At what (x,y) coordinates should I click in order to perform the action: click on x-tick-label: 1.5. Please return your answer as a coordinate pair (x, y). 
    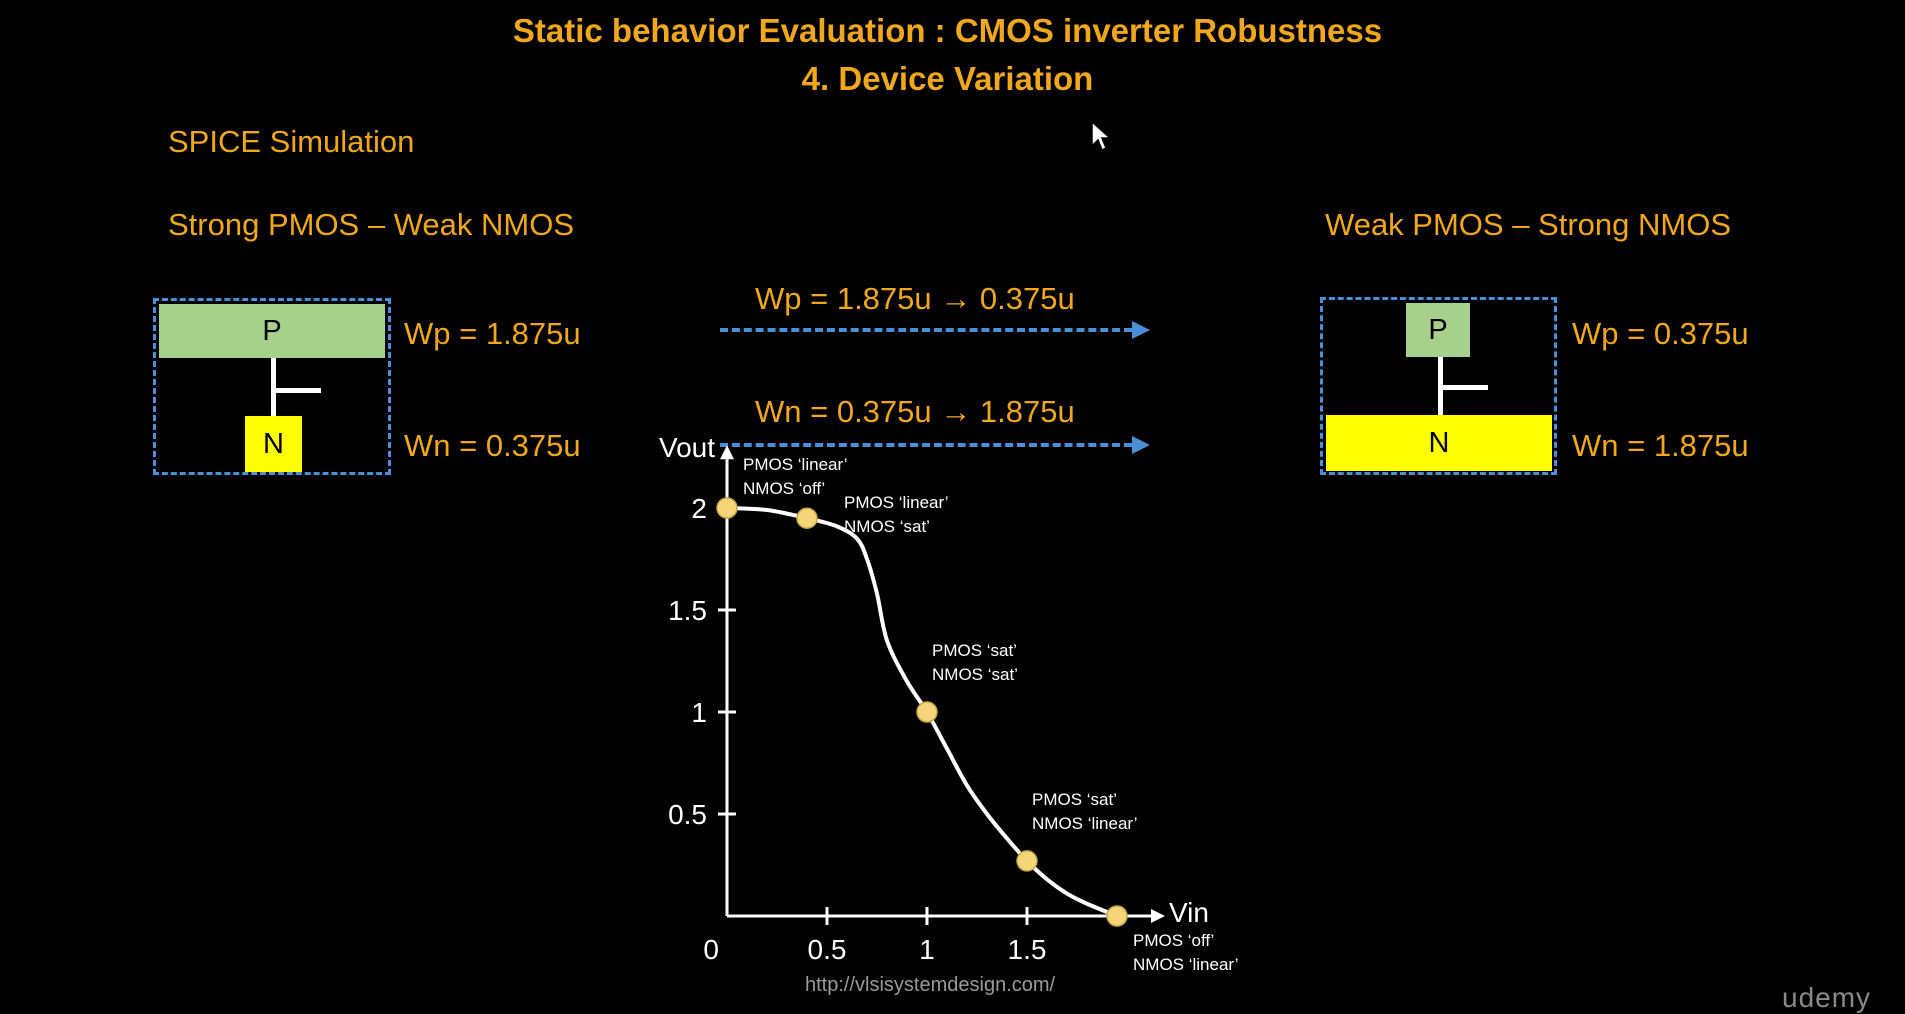
    Looking at the image, I should click on (1027, 949).